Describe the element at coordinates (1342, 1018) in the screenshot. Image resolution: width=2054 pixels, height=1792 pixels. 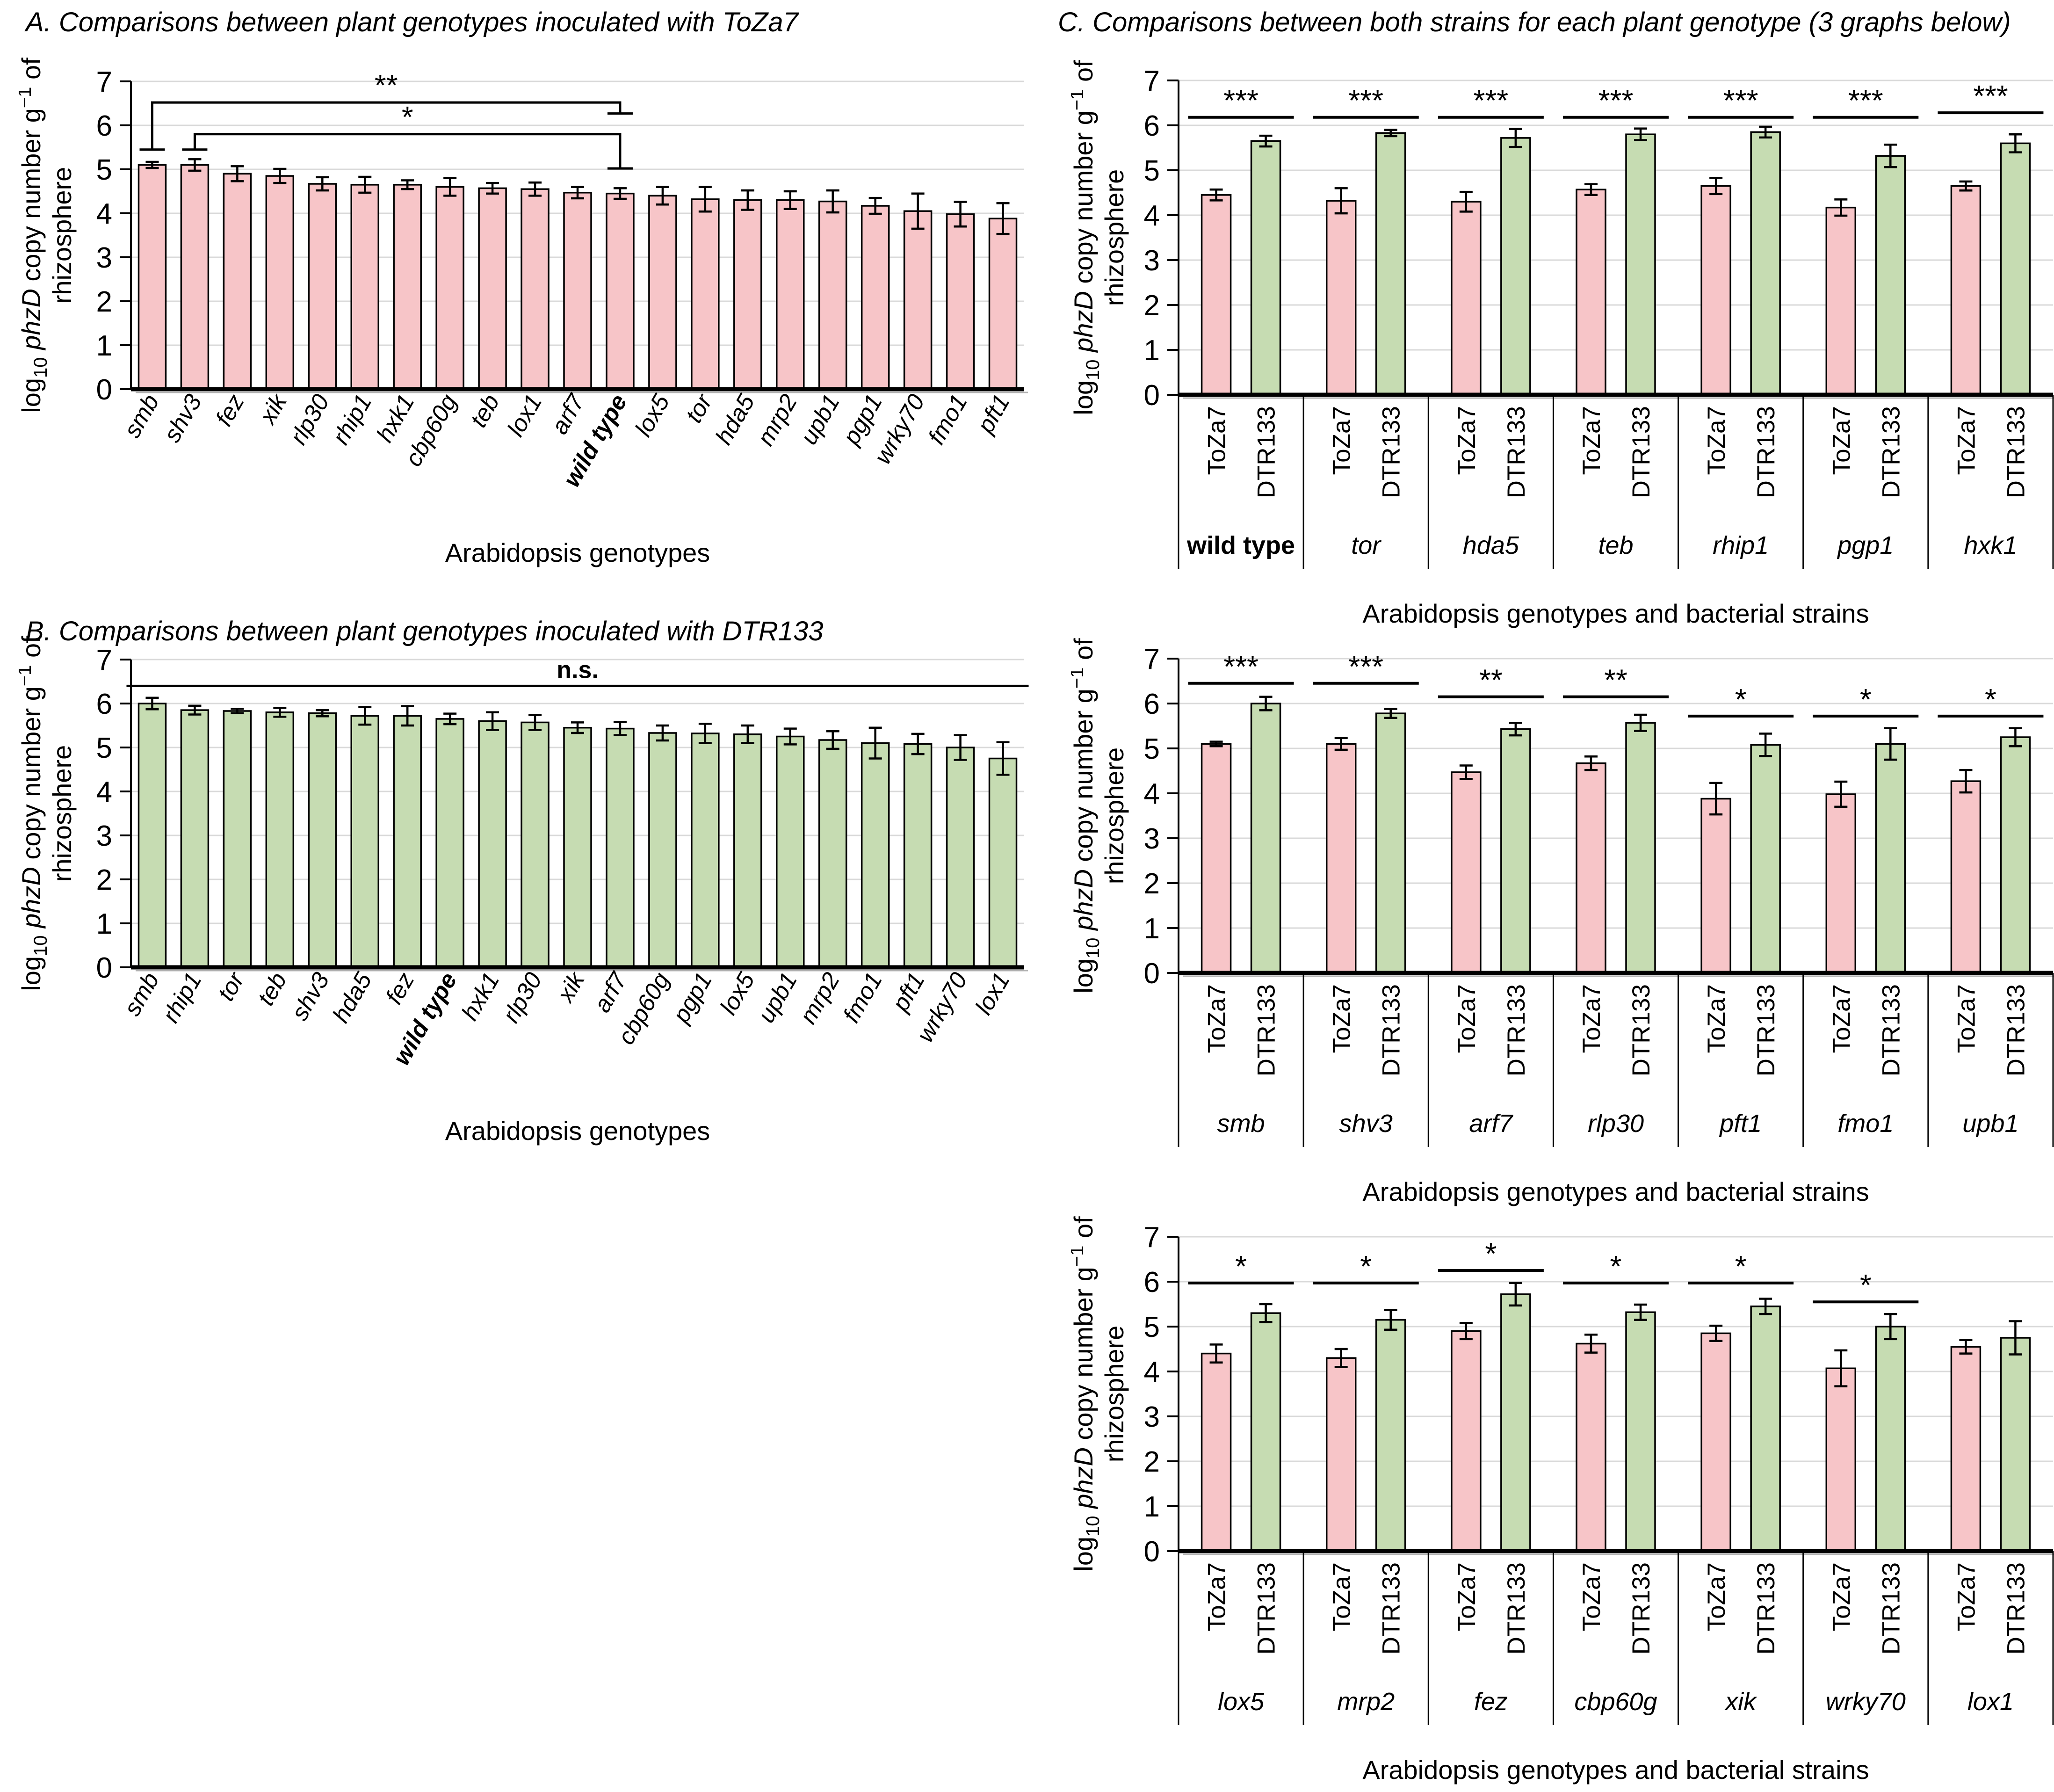
I see `strain-label-shv3-ToZa7: ToZa7` at that location.